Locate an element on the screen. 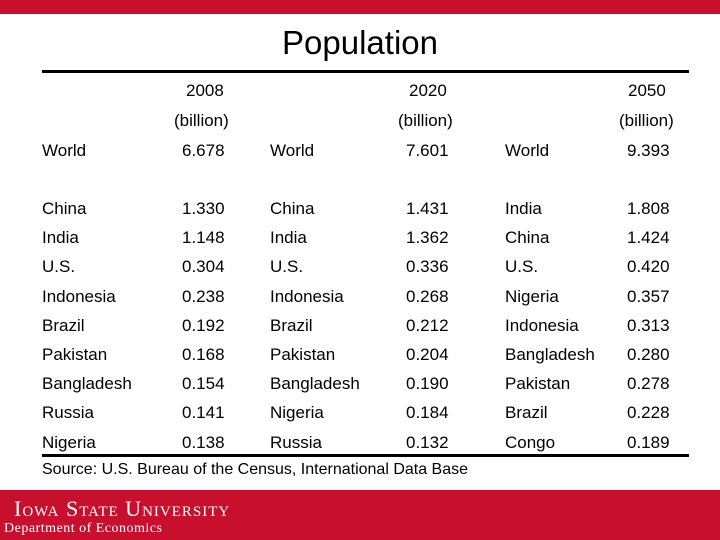  logo-wordmark: Iowa State University is located at coordinates (122, 508).